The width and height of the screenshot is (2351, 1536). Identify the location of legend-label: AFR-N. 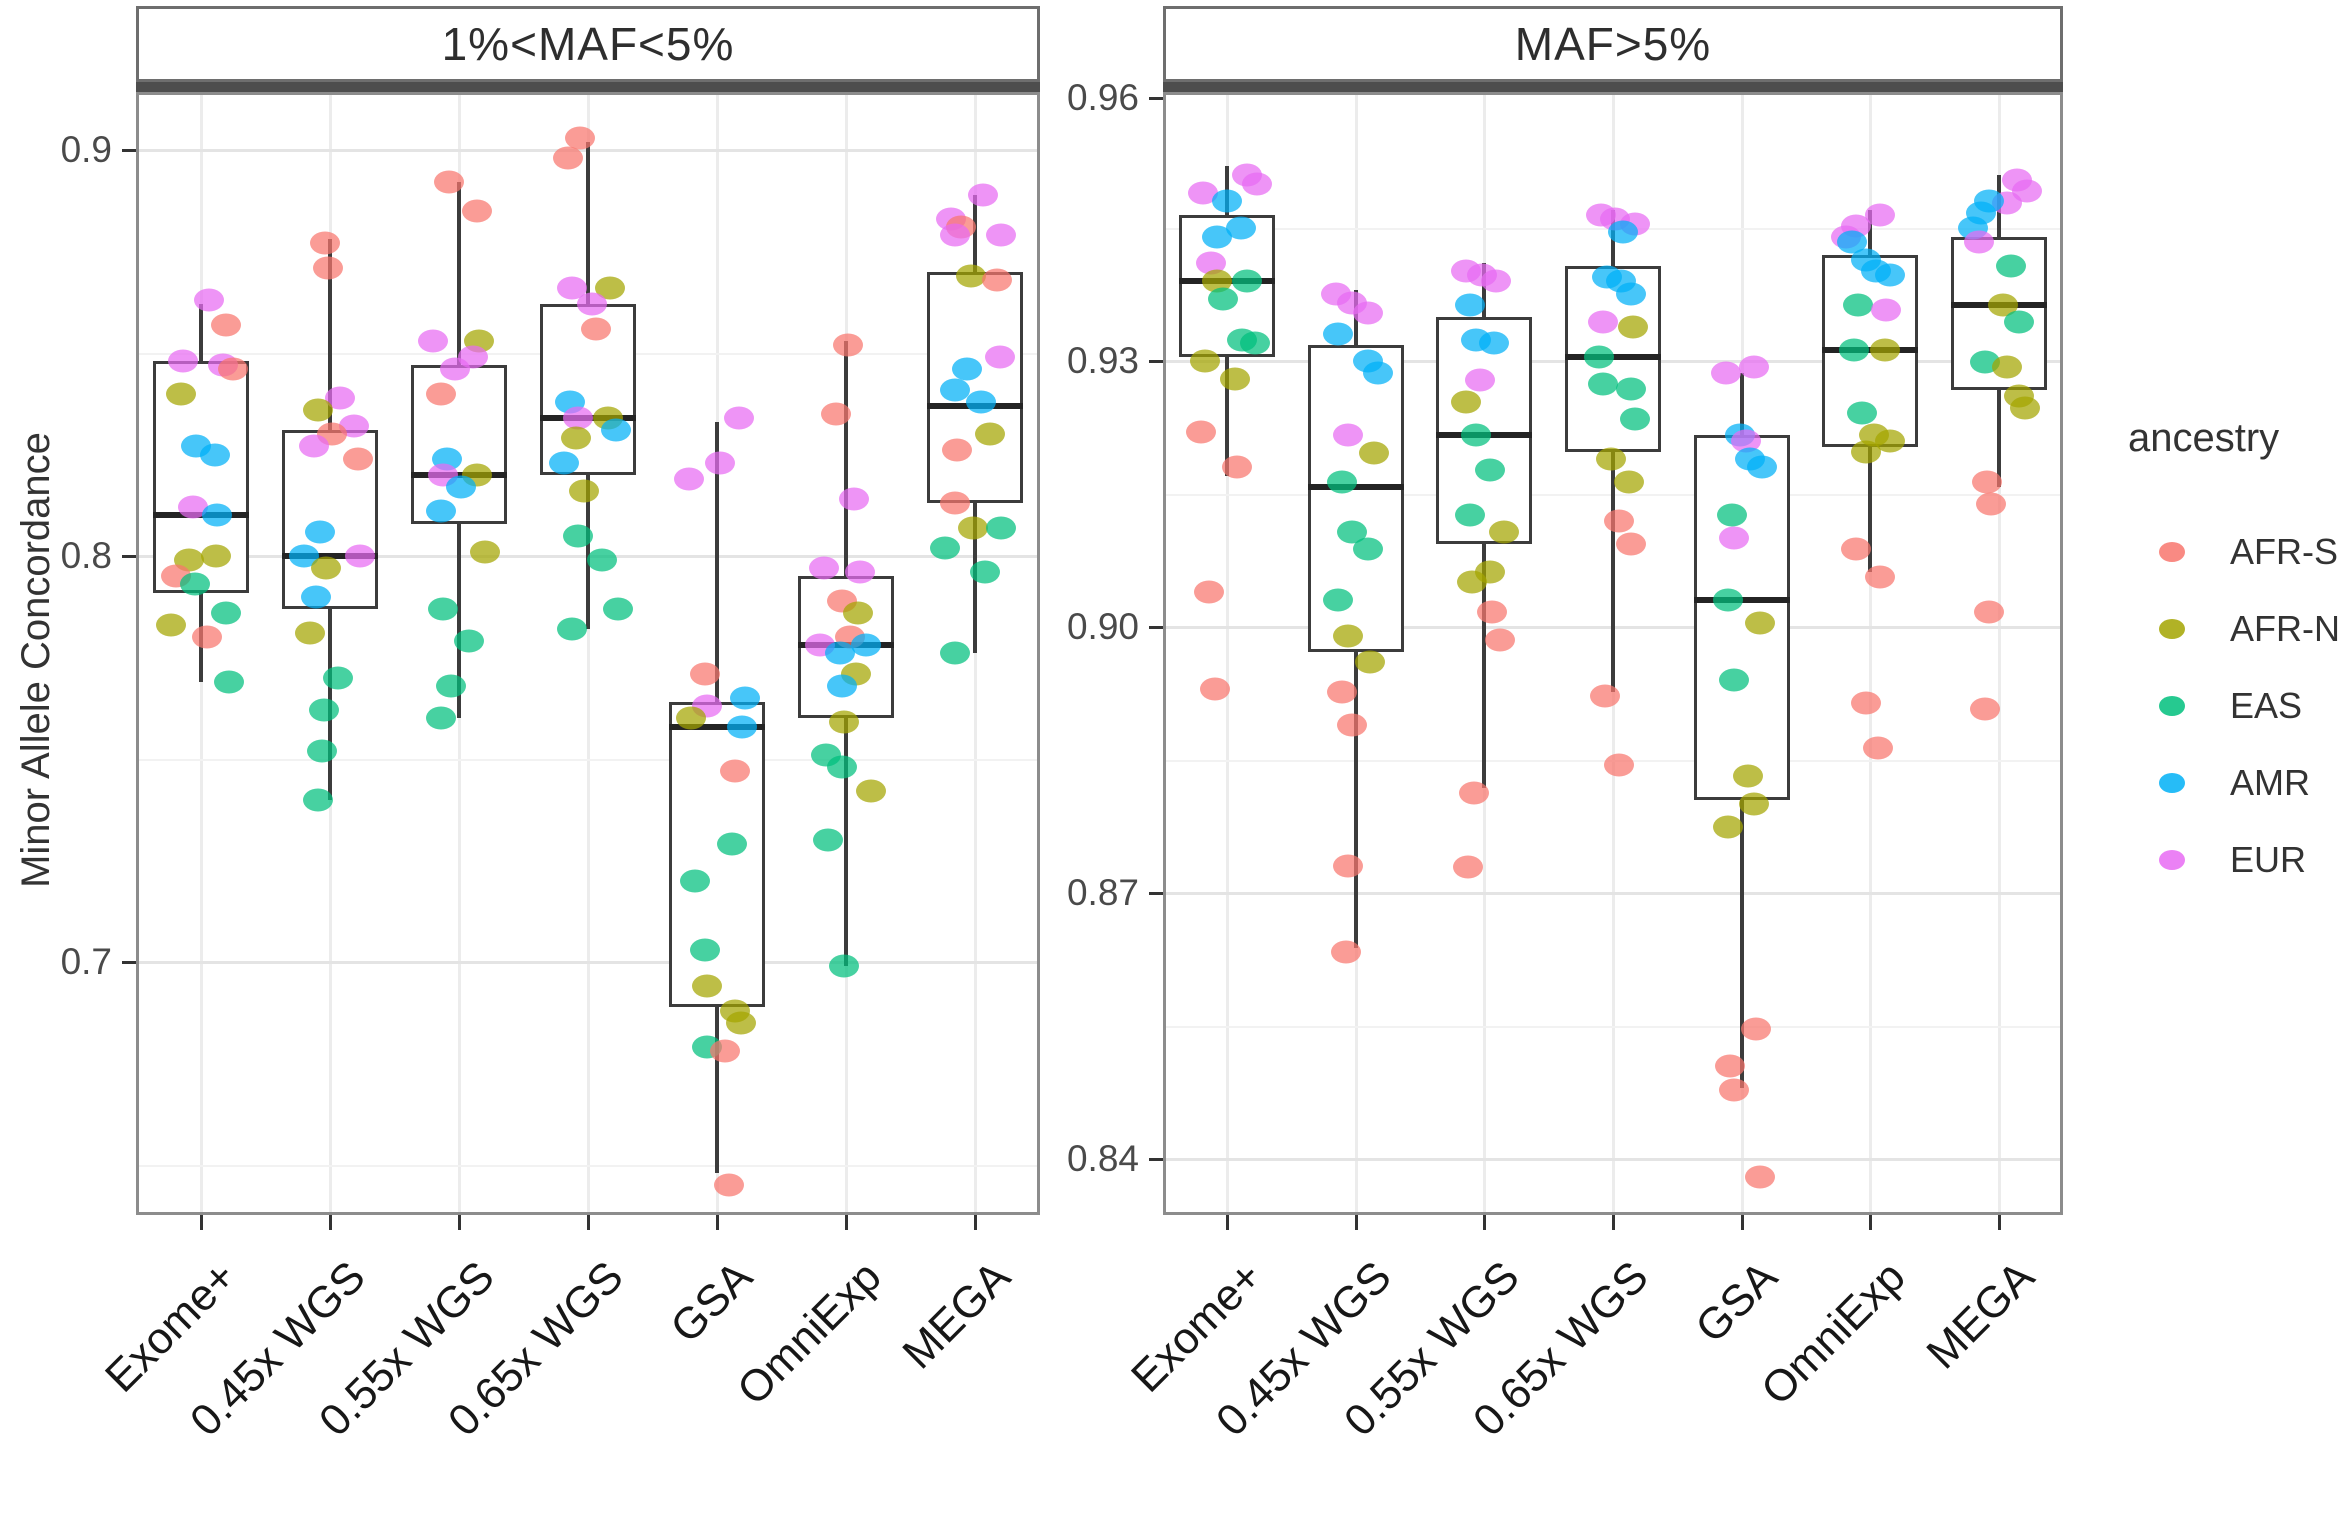
(2285, 628).